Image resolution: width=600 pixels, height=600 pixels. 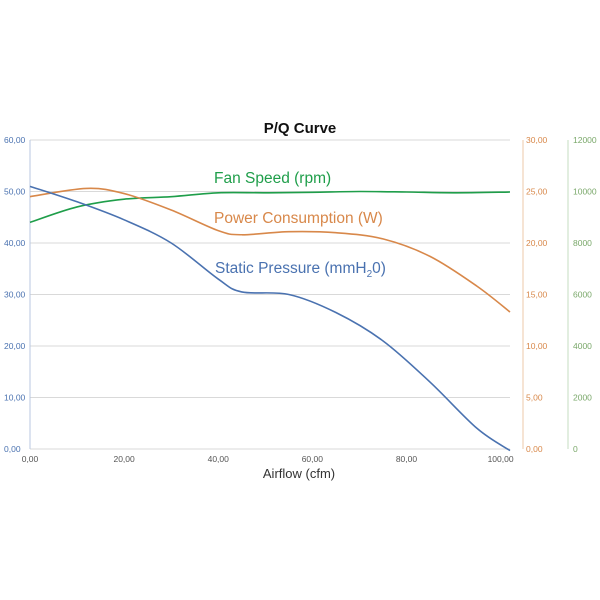 I want to click on x-axis-title: Airflow (cfm), so click(x=299, y=473).